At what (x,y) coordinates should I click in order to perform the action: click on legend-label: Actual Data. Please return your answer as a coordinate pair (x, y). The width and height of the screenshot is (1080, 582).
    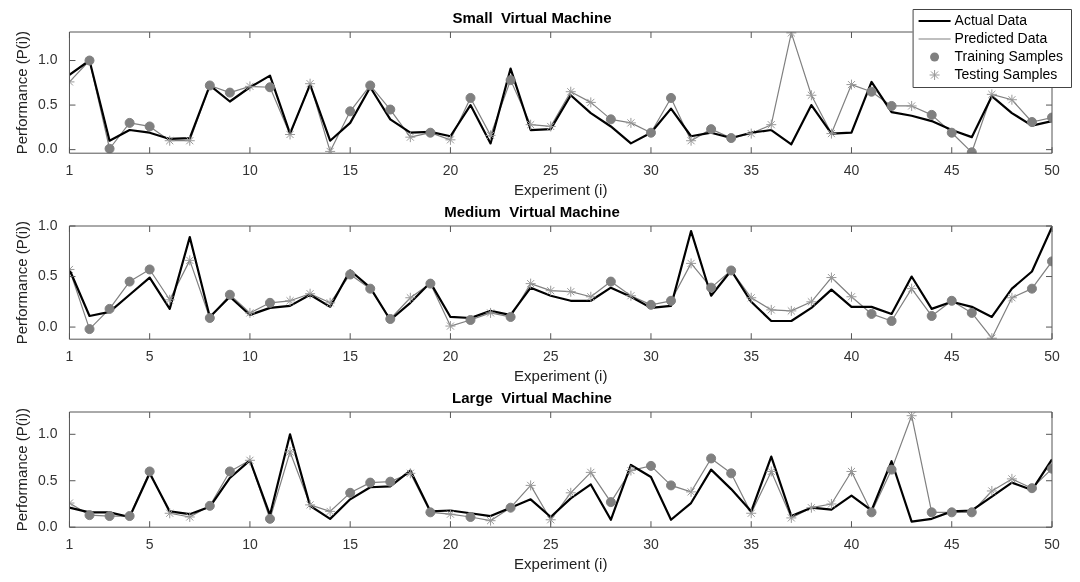
    Looking at the image, I should click on (991, 19).